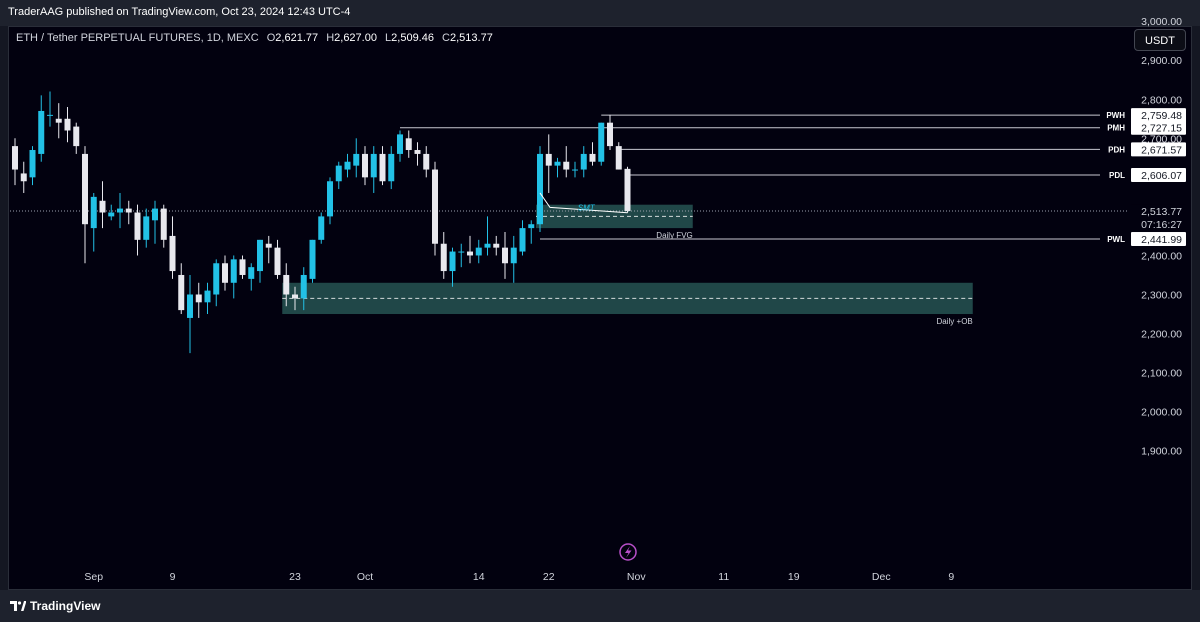 The image size is (1200, 622). I want to click on footer-bar, so click(600, 606).